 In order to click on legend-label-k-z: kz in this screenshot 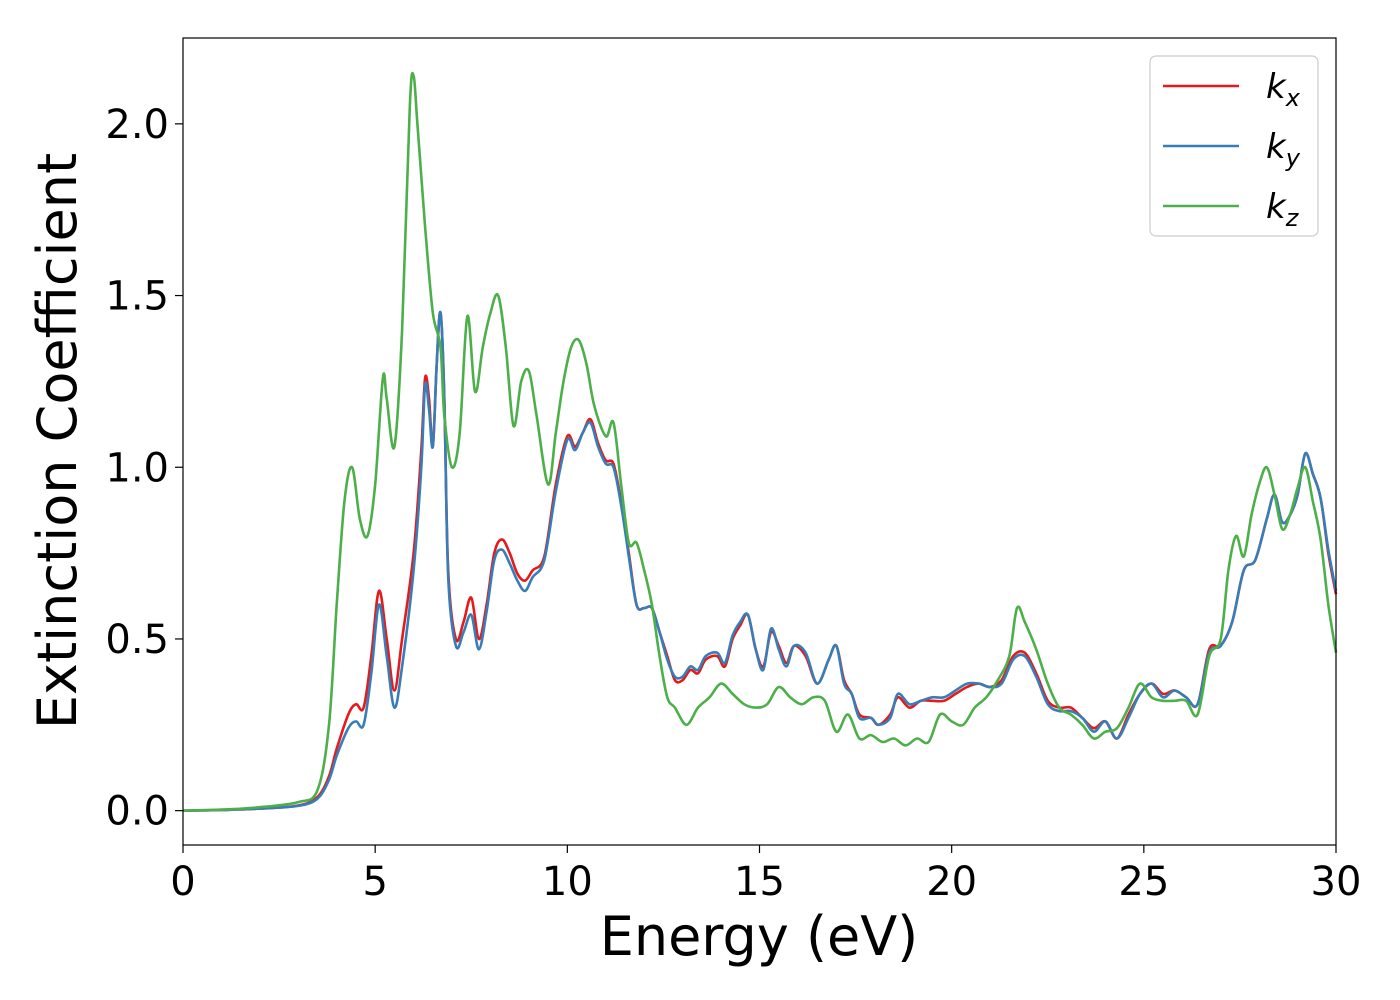, I will do `click(1283, 209)`.